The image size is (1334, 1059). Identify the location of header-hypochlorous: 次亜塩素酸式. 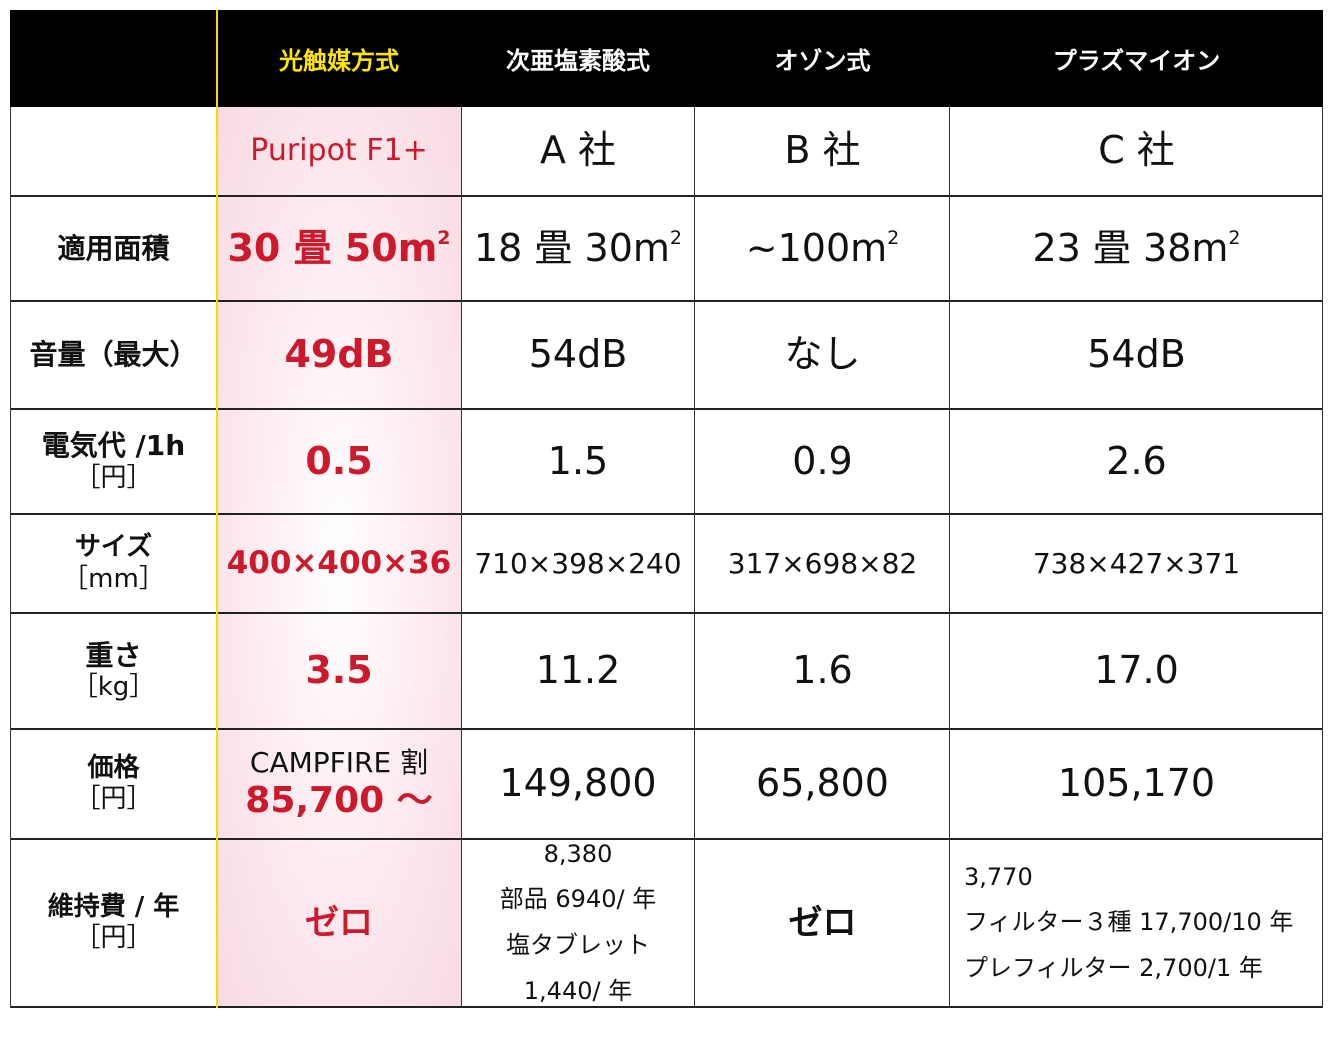
(578, 61).